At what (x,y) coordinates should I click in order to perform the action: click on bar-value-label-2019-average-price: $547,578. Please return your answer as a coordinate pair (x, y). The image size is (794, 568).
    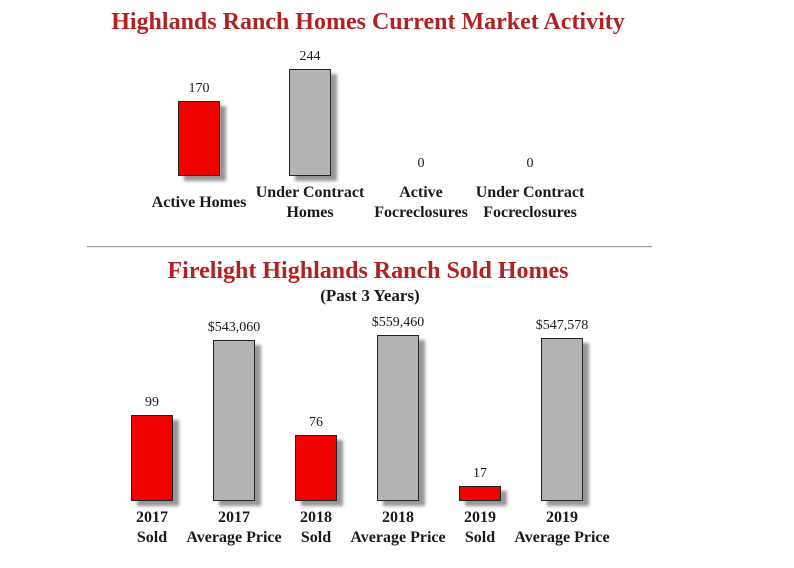
    Looking at the image, I should click on (562, 325).